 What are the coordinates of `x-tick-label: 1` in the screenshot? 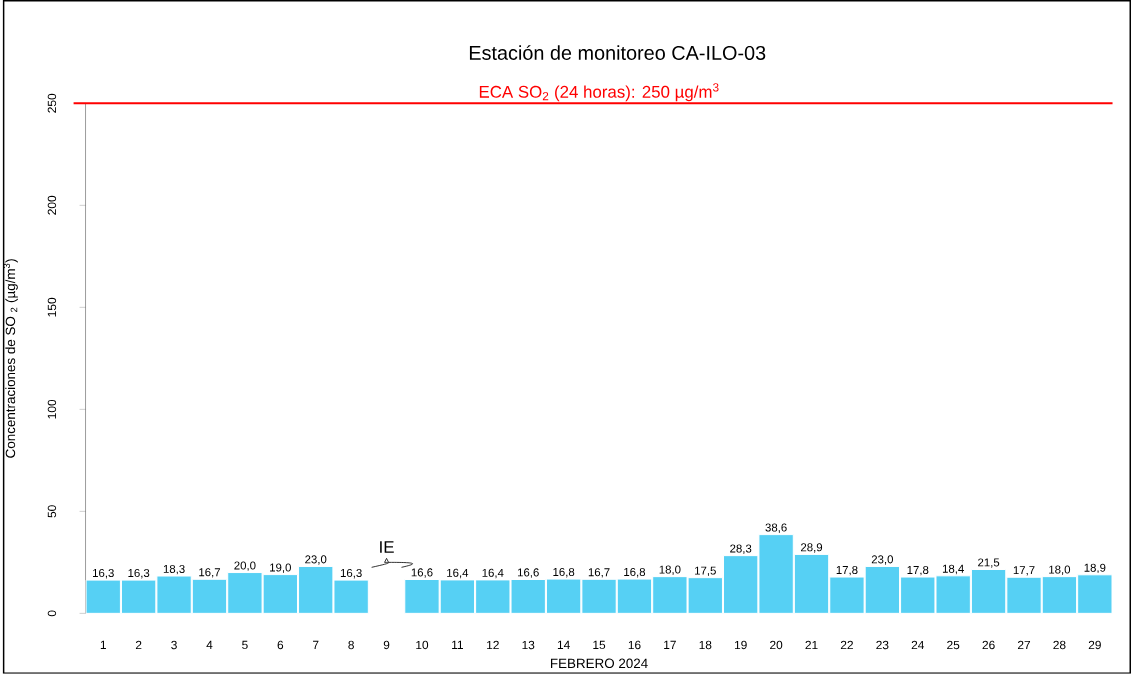 It's located at (103, 645).